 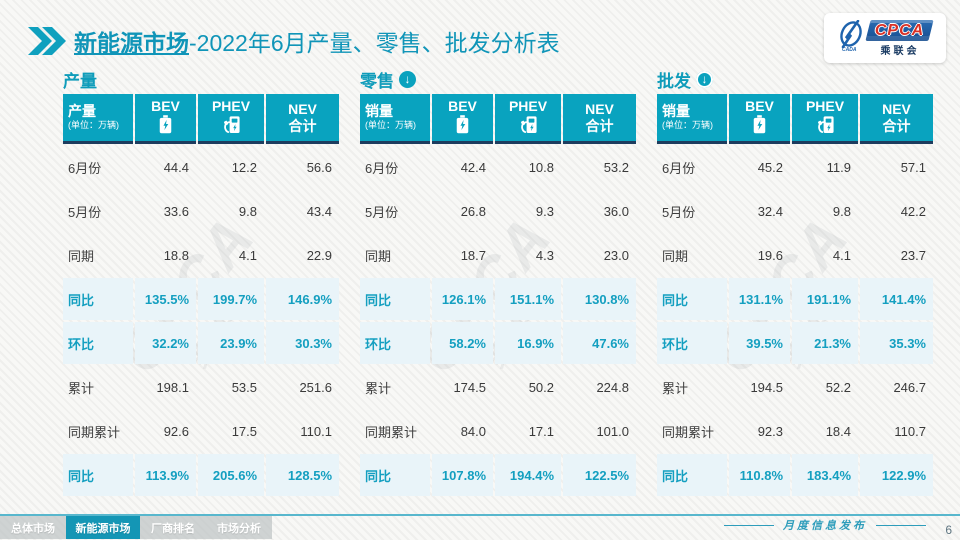 What do you see at coordinates (599, 343) in the screenshot?
I see `cell-value: 47.6%` at bounding box center [599, 343].